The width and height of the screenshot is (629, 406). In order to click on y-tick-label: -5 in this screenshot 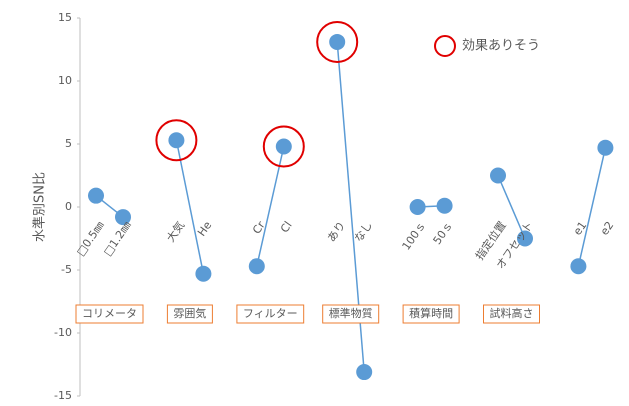, I will do `click(66, 269)`.